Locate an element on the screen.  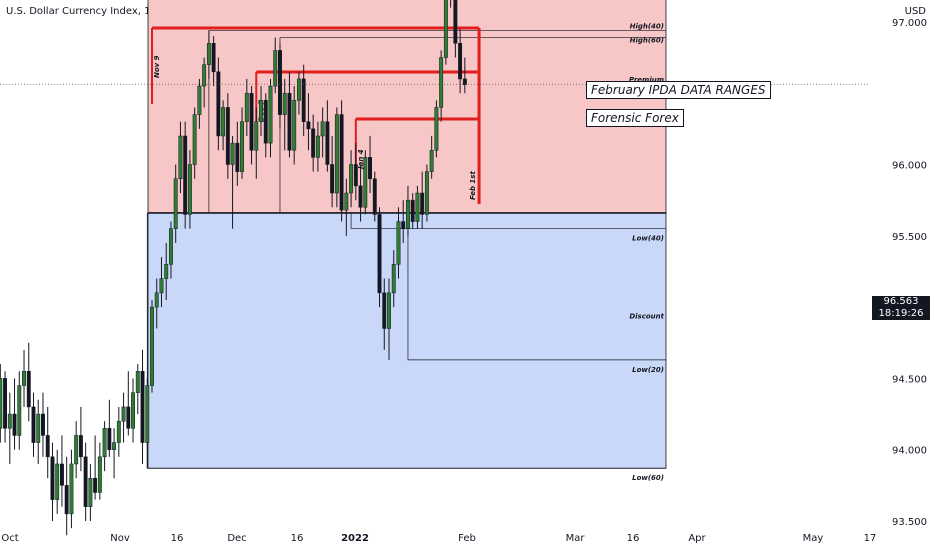
y-tick-label: 93.500 is located at coordinates (909, 522).